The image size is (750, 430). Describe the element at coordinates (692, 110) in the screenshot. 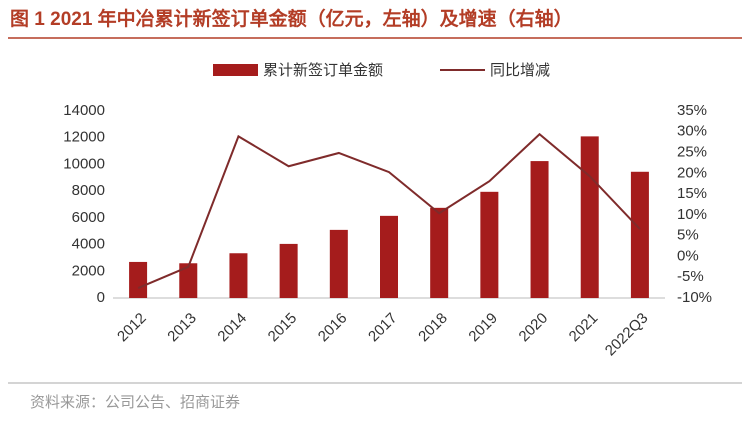

I see `y2-tick-label: 35%` at that location.